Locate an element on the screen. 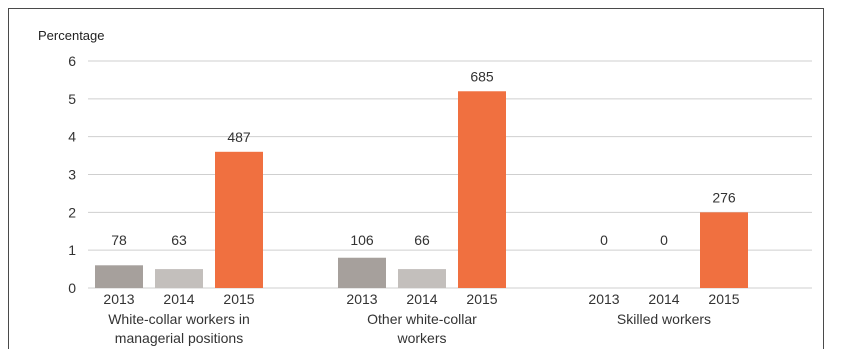 The image size is (848, 349). category-label: White-collar workers in is located at coordinates (179, 319).